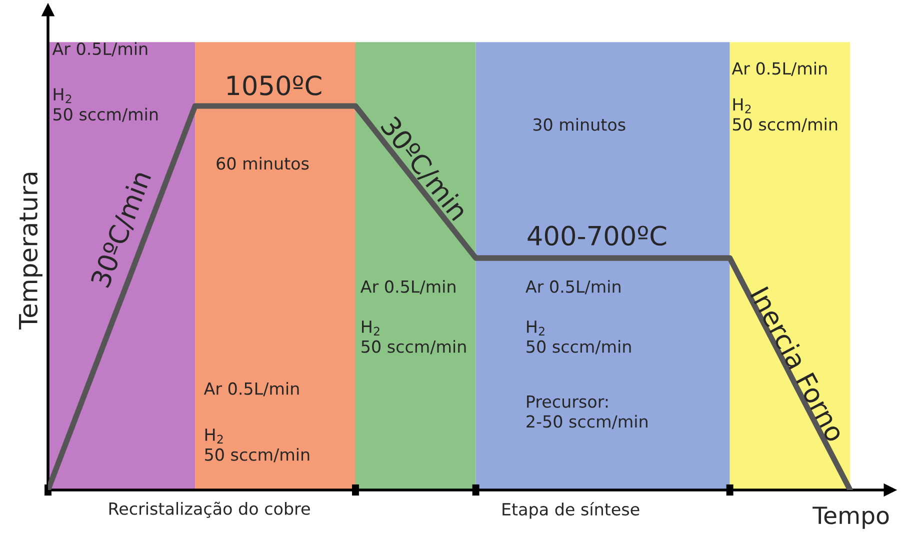 This screenshot has width=903, height=539. I want to click on x-axis-title: Tempo, so click(850, 517).